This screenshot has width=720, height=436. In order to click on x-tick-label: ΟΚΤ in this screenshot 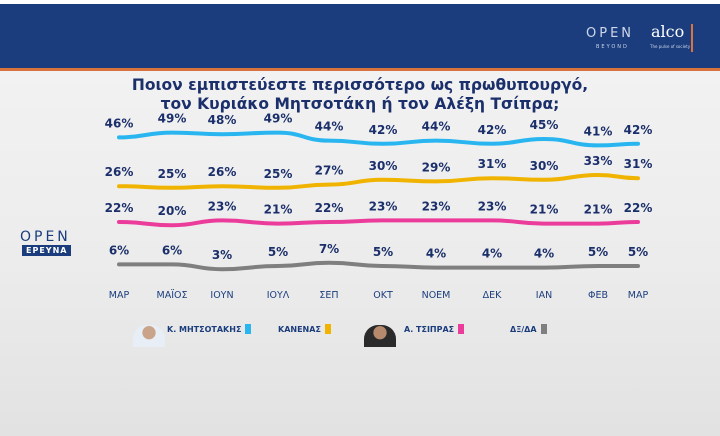, I will do `click(383, 295)`.